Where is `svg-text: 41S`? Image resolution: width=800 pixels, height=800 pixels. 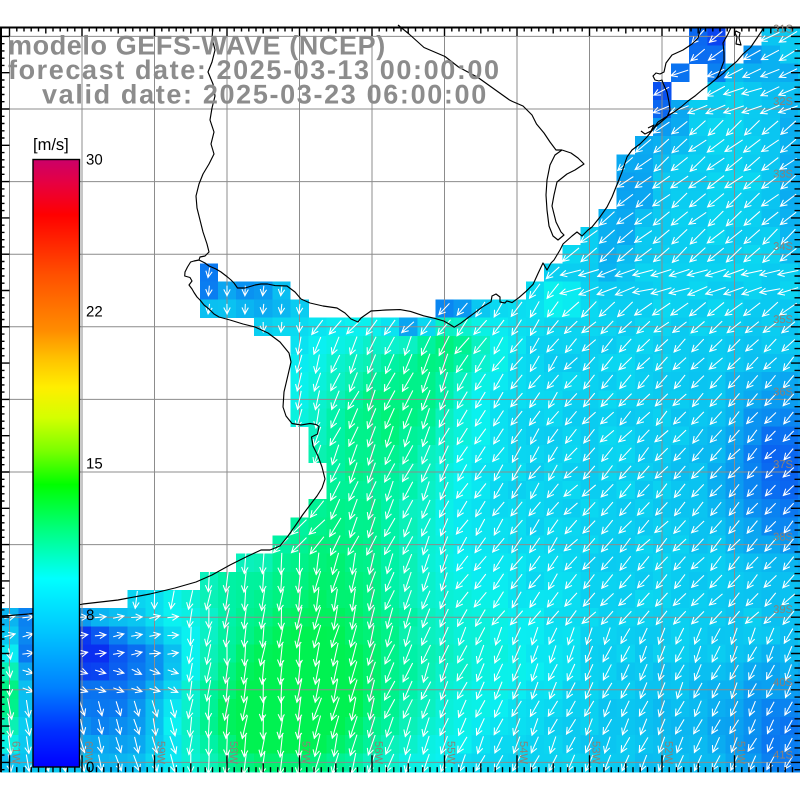
svg-text: 41S is located at coordinates (783, 755).